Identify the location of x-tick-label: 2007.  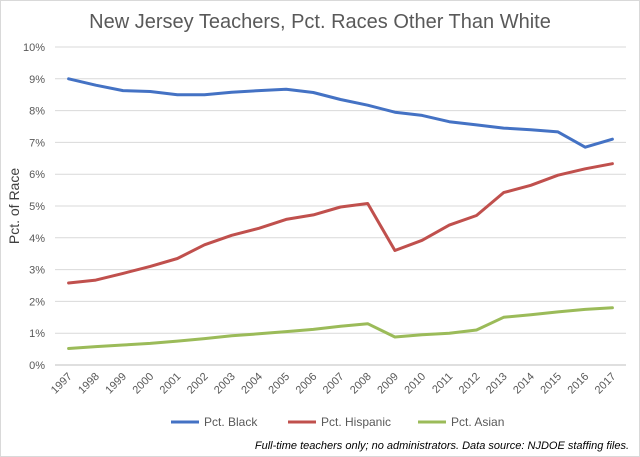
(334, 384).